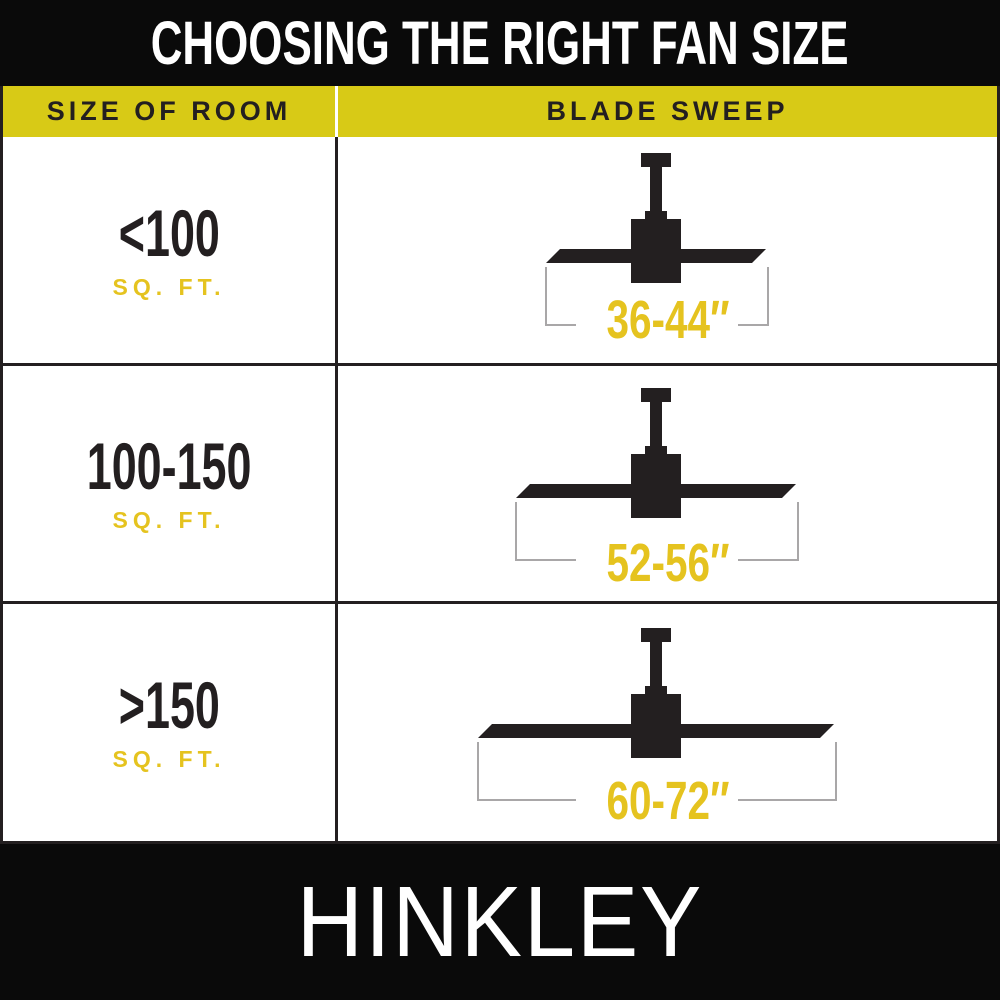 The width and height of the screenshot is (1000, 1000). I want to click on room-size-cell: <100 SQ. FT., so click(170, 250).